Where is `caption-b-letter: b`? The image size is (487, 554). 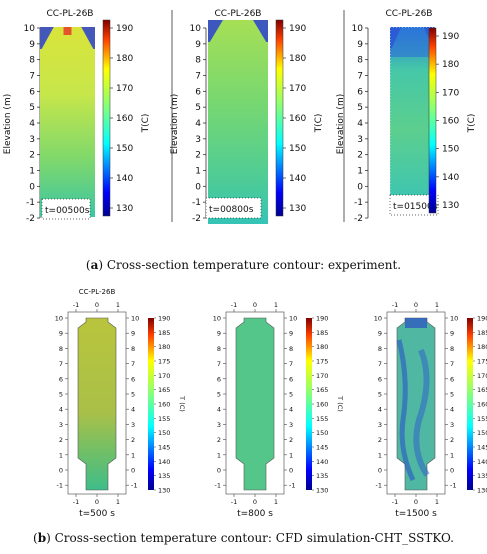 caption-b-letter: b is located at coordinates (42, 538).